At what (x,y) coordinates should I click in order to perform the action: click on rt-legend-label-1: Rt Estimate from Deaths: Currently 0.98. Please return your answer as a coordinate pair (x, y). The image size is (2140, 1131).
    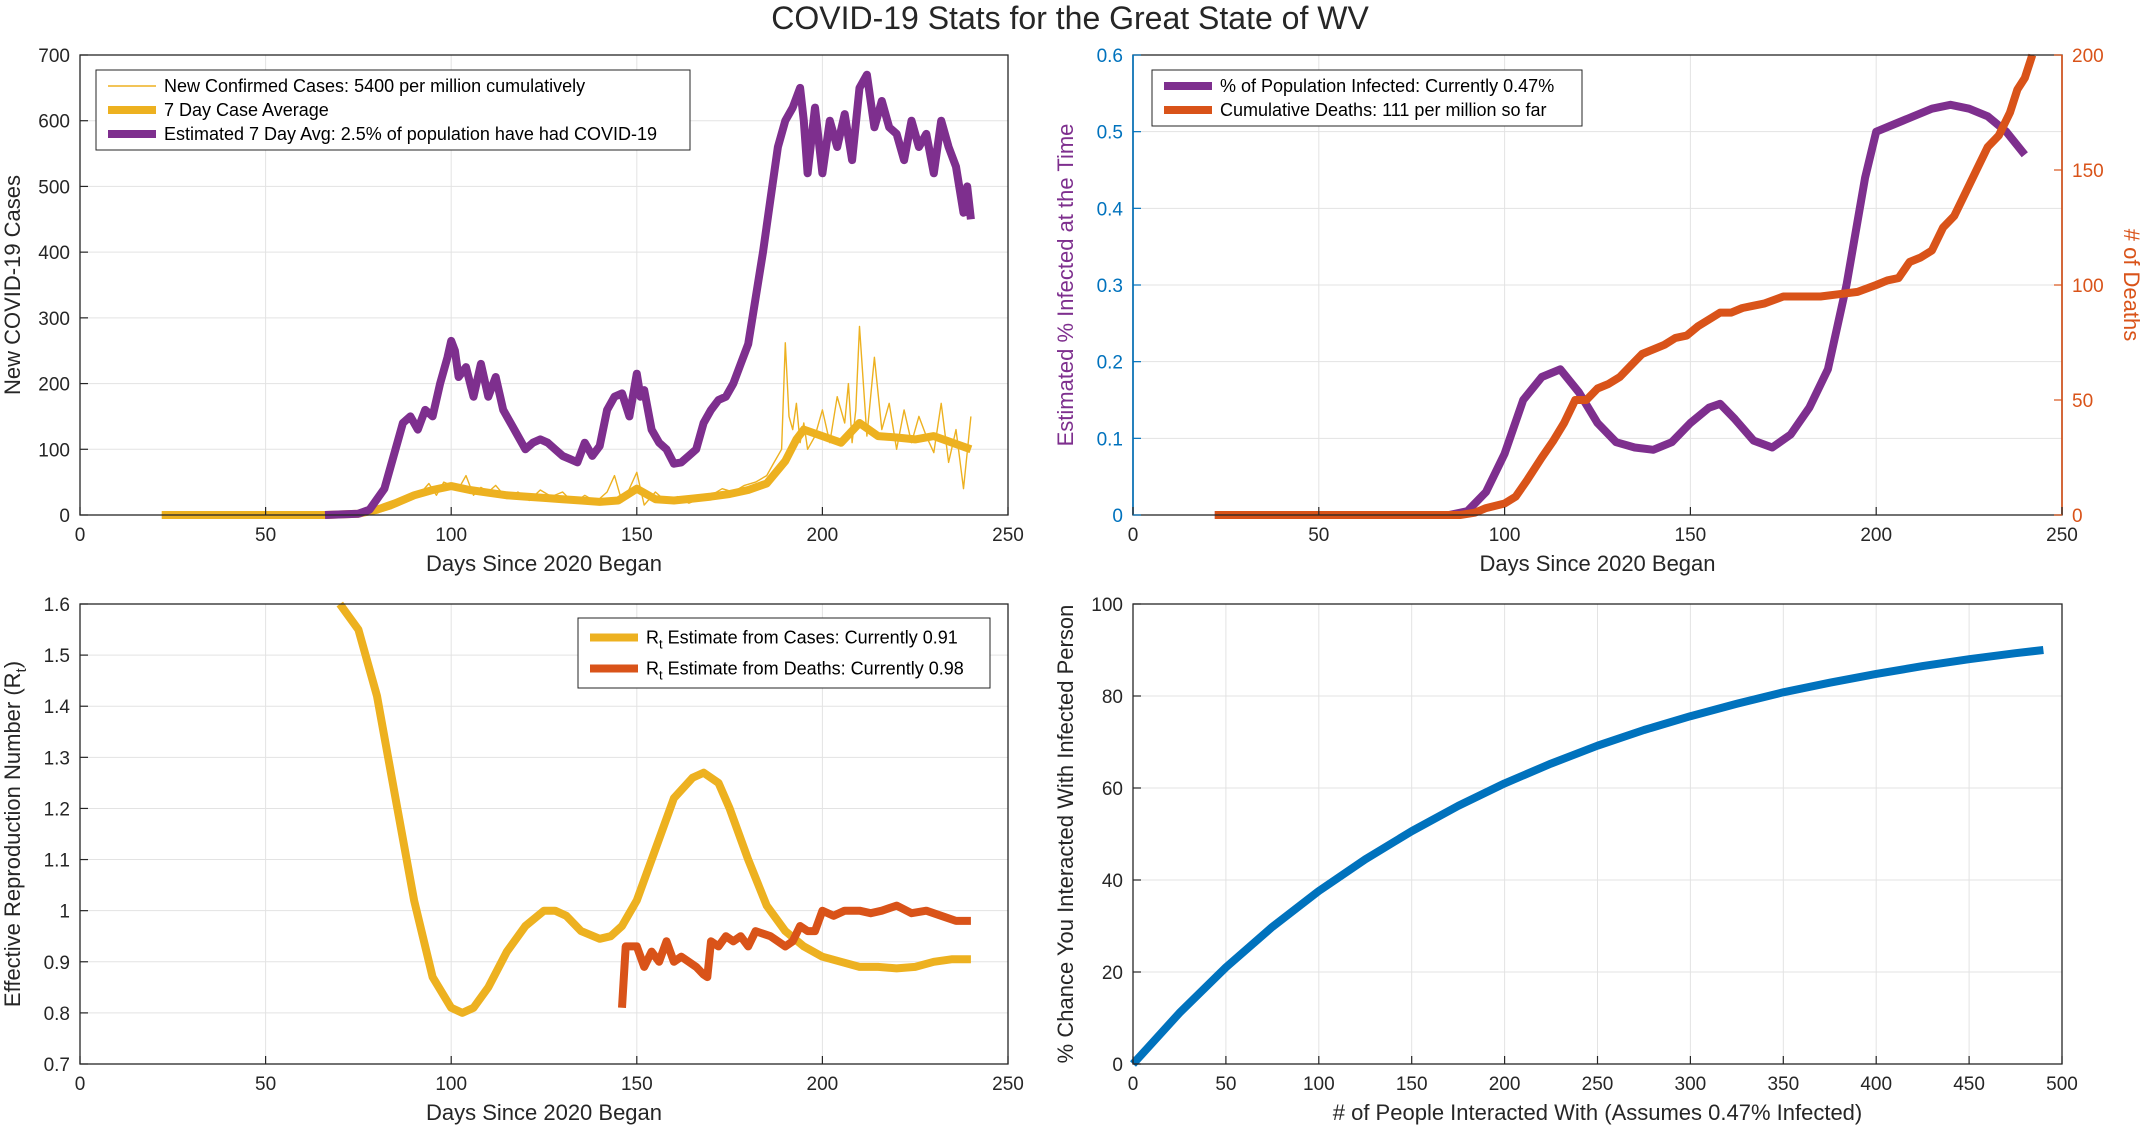
    Looking at the image, I should click on (805, 671).